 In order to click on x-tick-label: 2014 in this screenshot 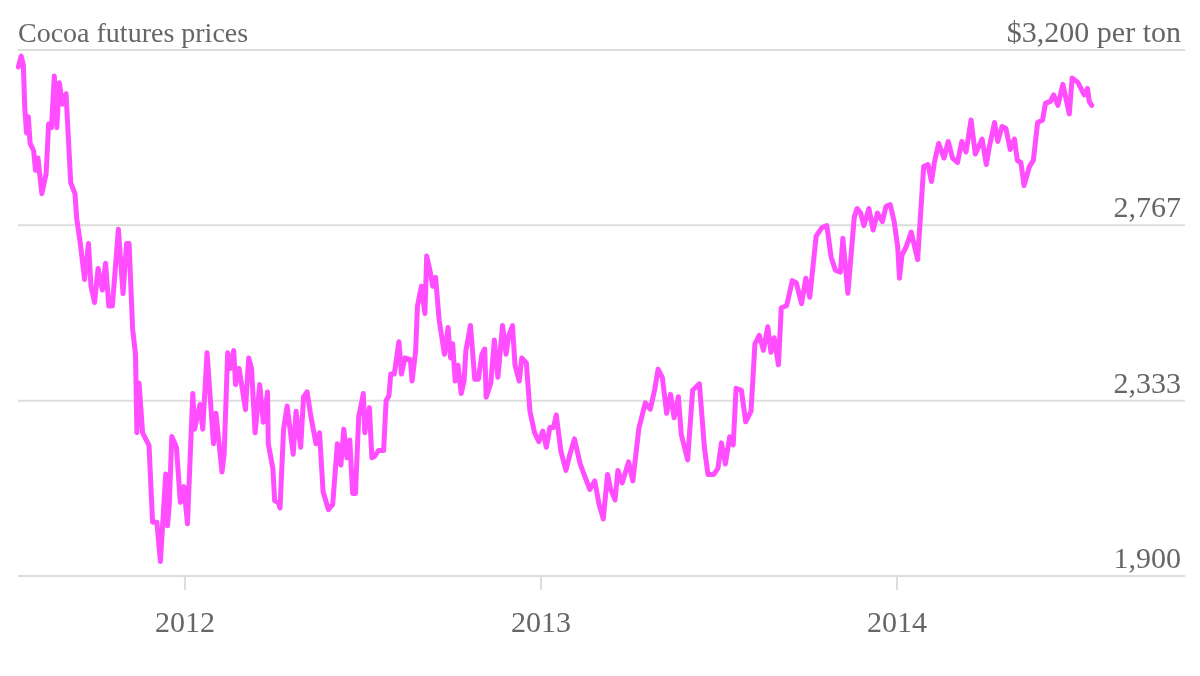, I will do `click(896, 621)`.